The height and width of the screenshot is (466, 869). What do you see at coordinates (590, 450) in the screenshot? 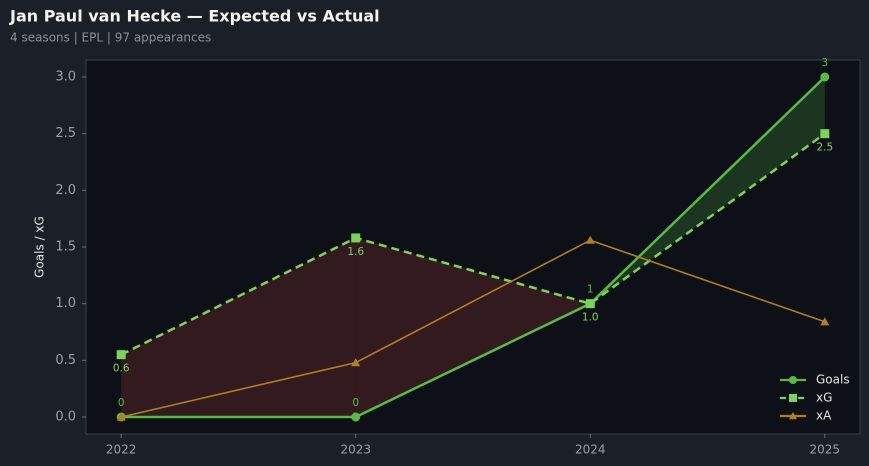
I see `x-tick-label: 2024` at bounding box center [590, 450].